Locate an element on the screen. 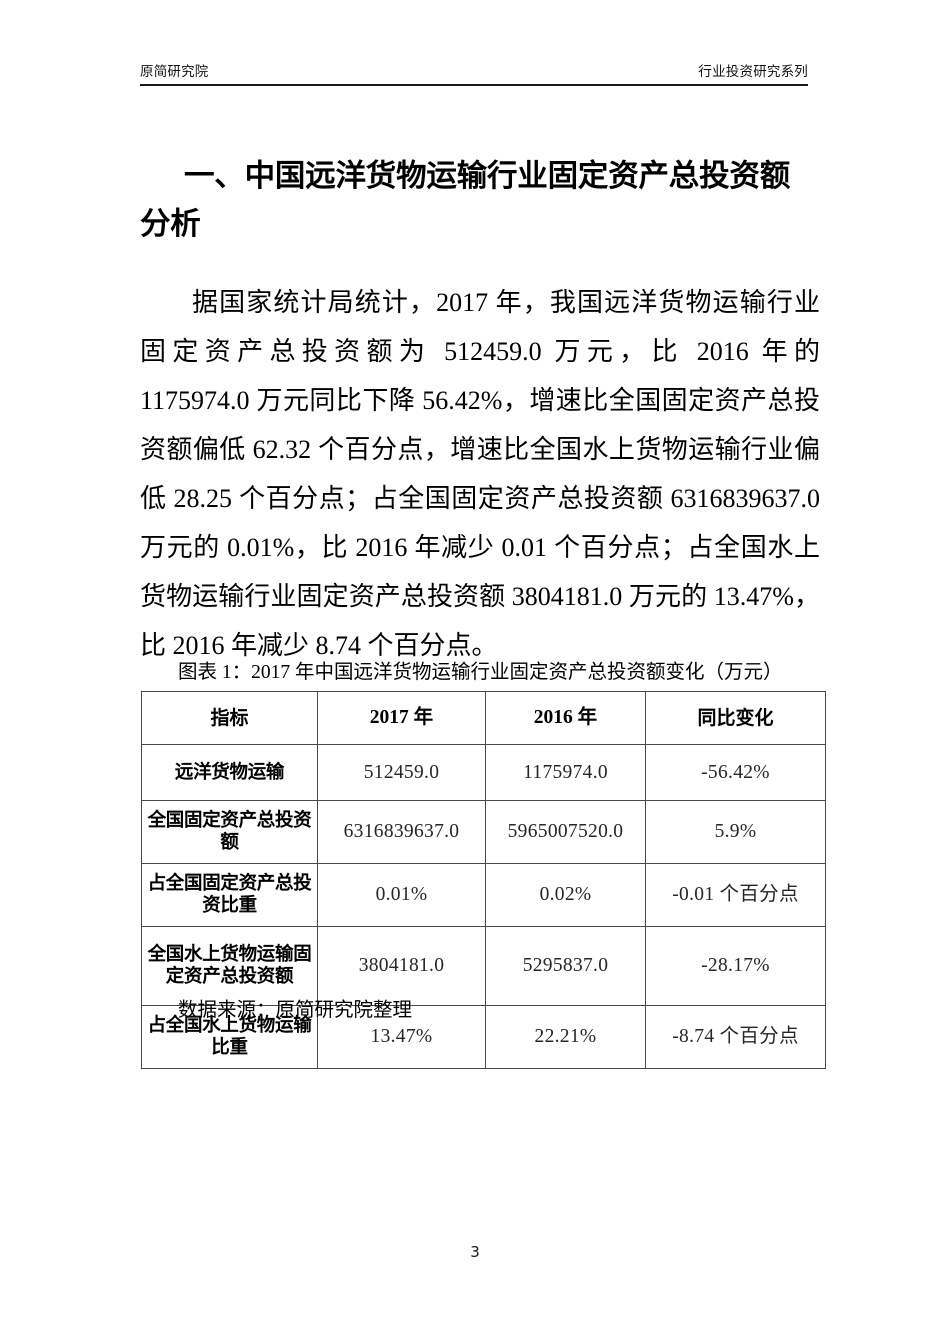  cell-2016: 1175974.0 is located at coordinates (565, 772).